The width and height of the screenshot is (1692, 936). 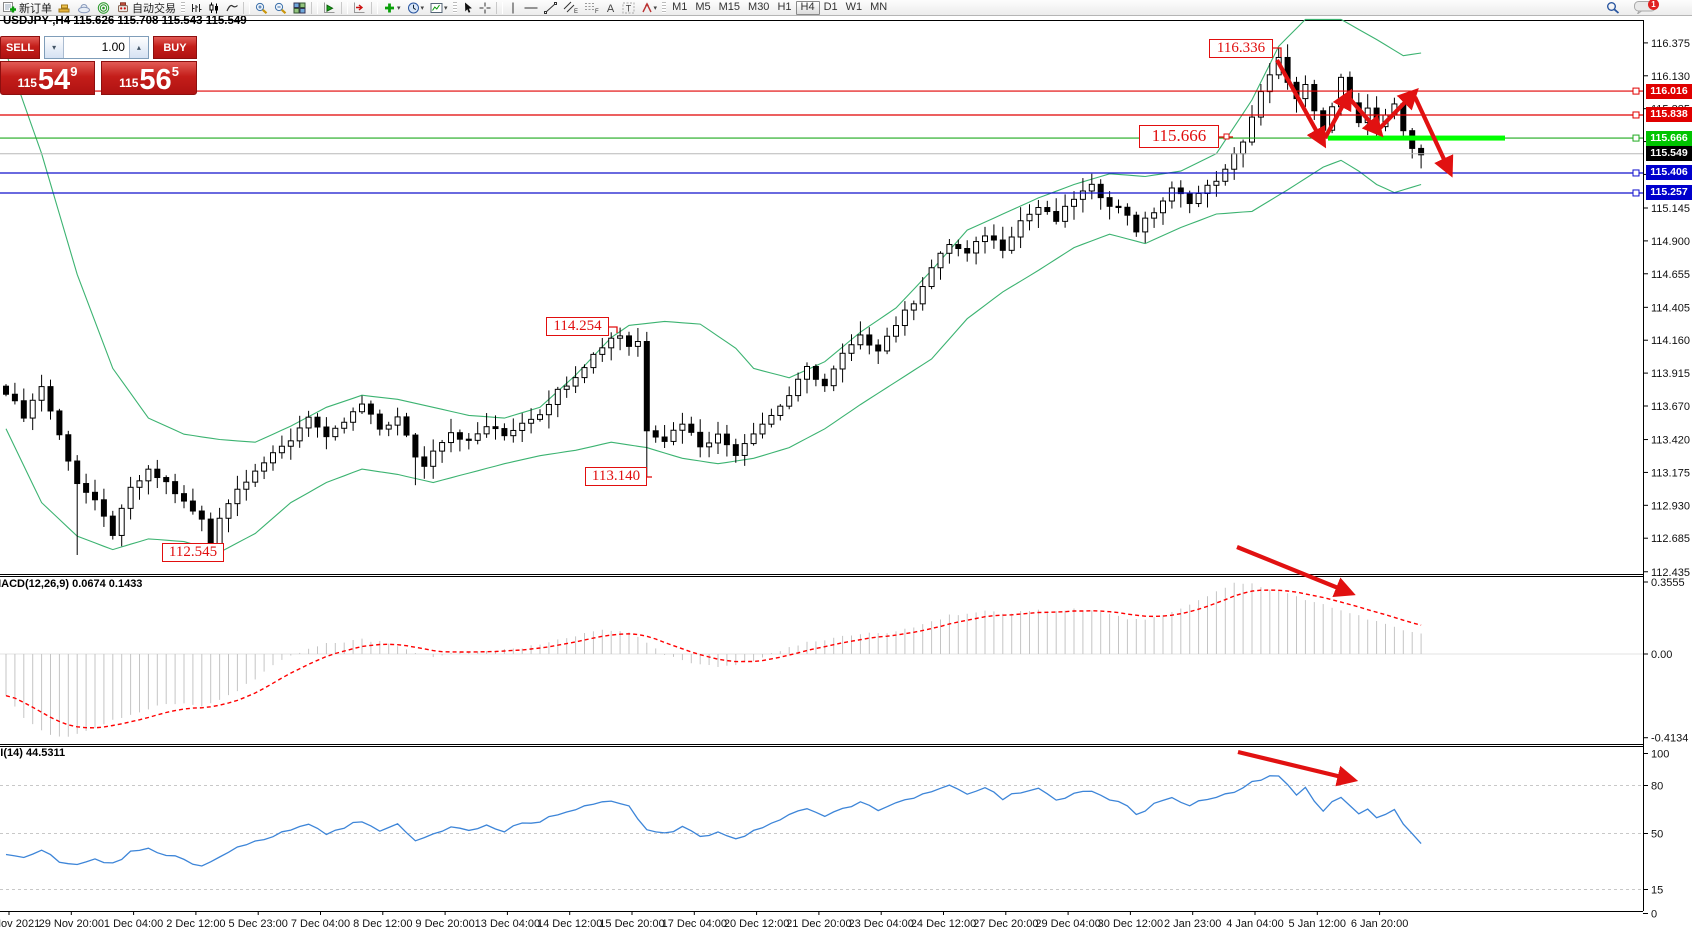 What do you see at coordinates (155, 80) in the screenshot?
I see `ask-big-digits: 56` at bounding box center [155, 80].